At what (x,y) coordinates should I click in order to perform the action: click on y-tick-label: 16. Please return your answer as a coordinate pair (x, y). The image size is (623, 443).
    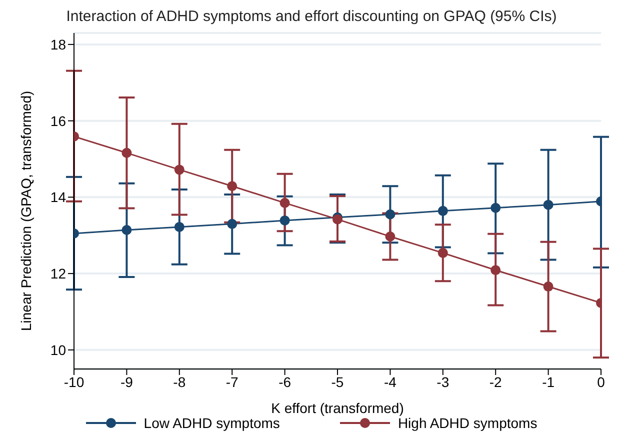
    Looking at the image, I should click on (58, 120).